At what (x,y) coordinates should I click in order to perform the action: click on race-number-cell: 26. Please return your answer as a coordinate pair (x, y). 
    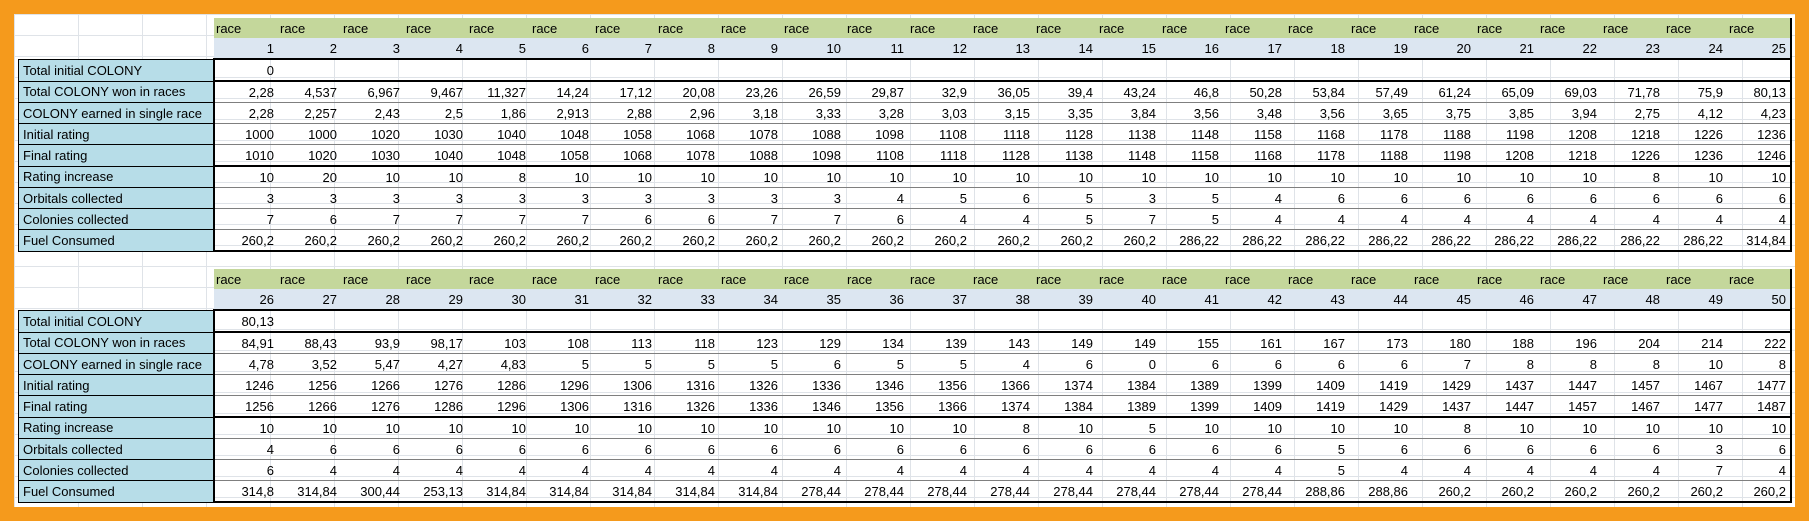
    Looking at the image, I should click on (246, 300).